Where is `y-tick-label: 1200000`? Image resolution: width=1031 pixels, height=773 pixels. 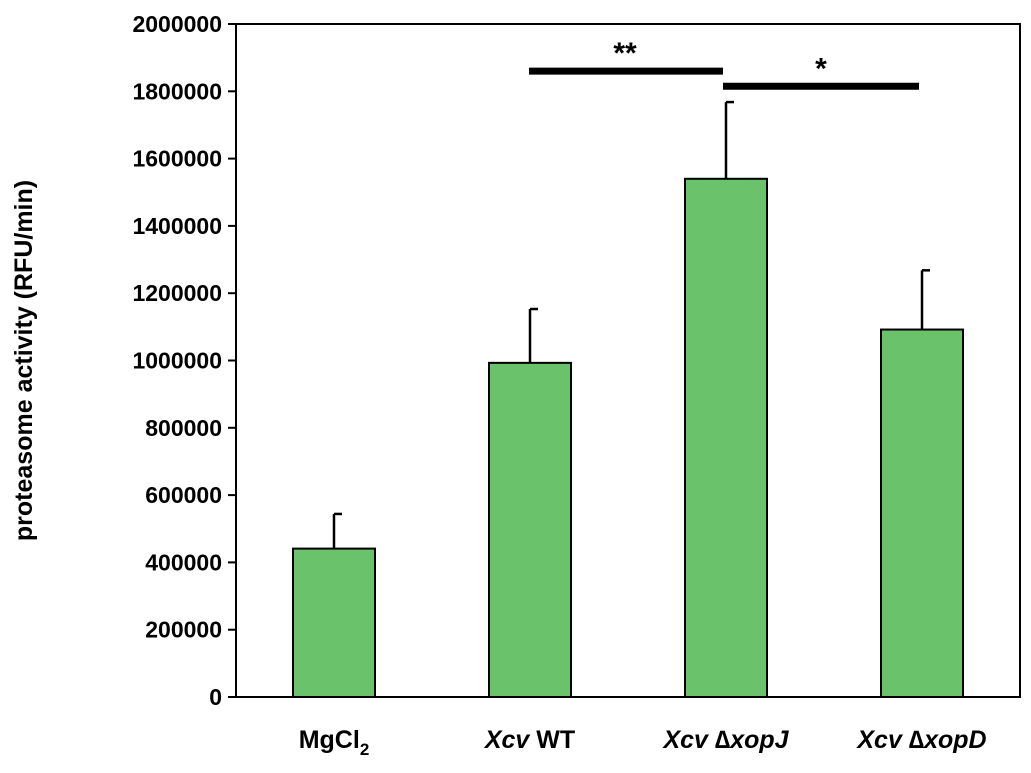
y-tick-label: 1200000 is located at coordinates (177, 293).